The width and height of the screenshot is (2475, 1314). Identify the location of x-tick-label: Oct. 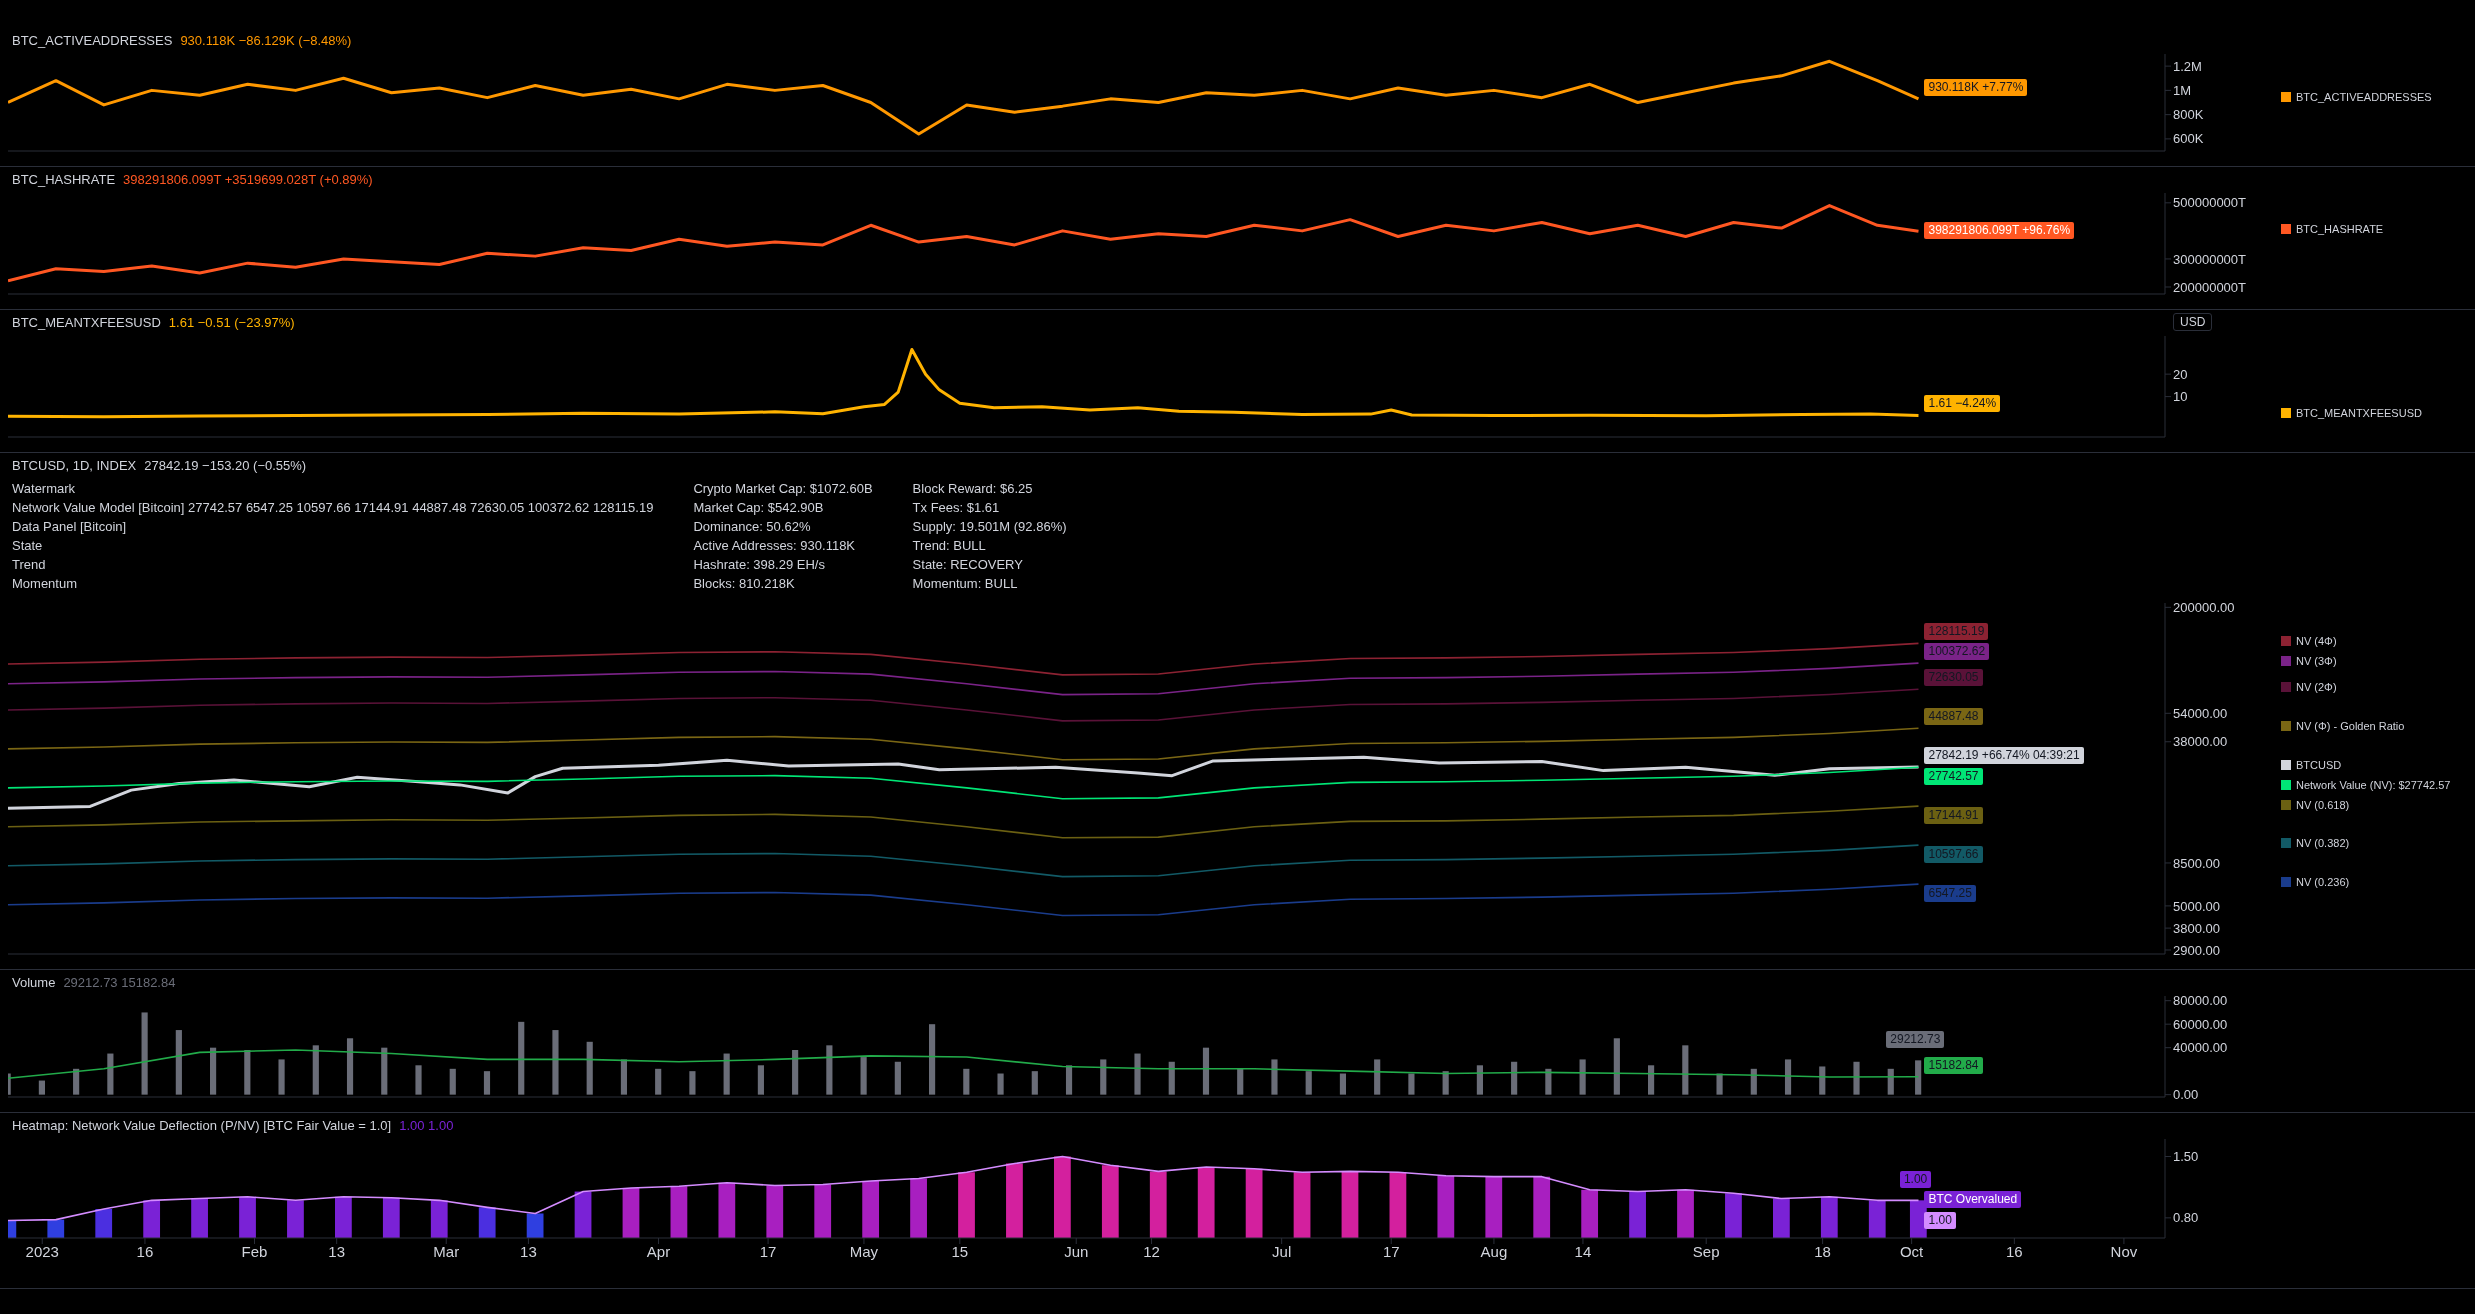
(1912, 1251).